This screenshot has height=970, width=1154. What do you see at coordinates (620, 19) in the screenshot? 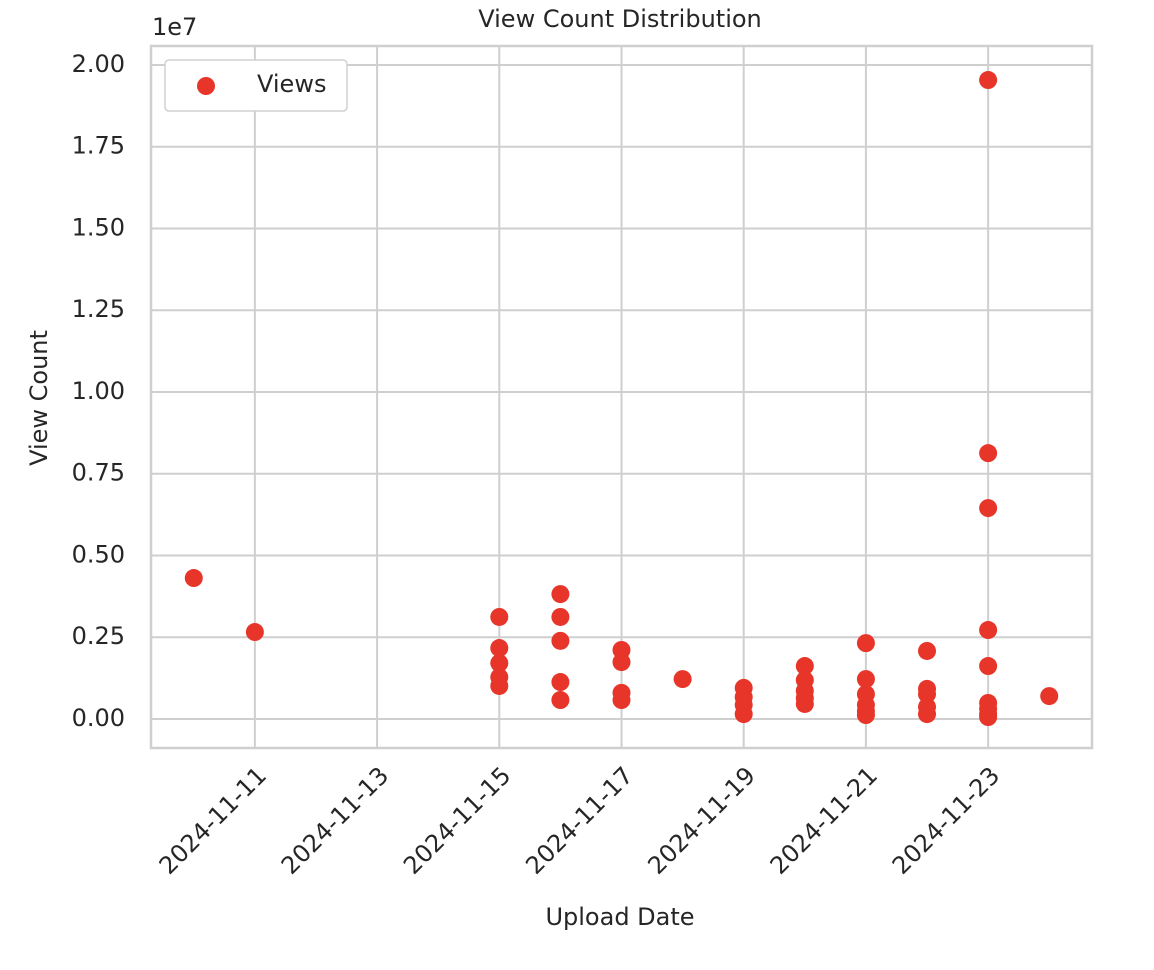
I see `chart-title: View Count Distribution` at bounding box center [620, 19].